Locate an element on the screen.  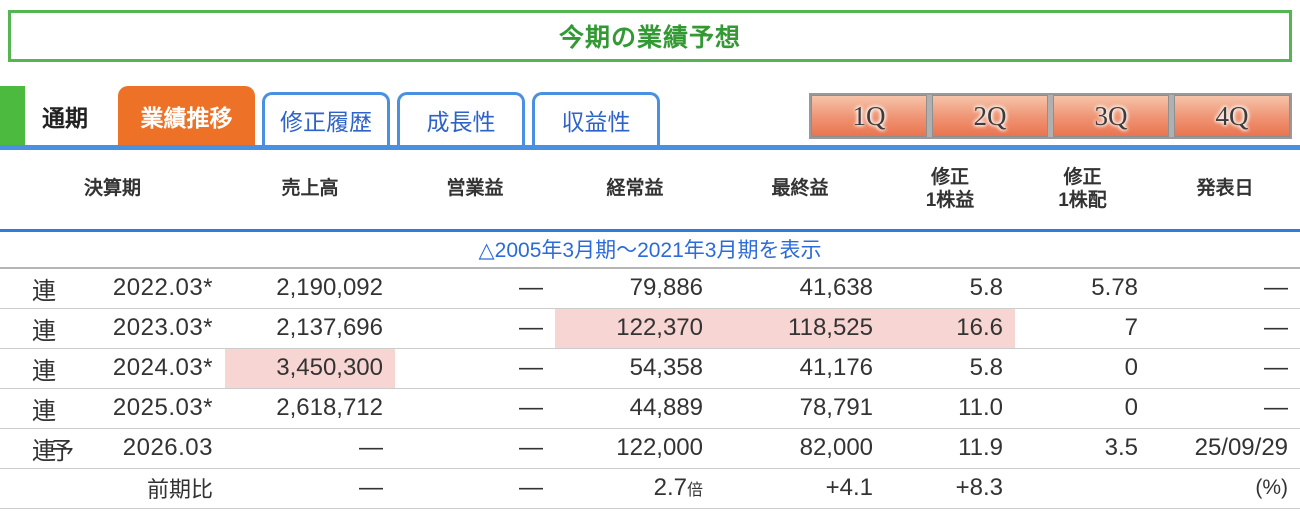
forecast-marker: 予 is located at coordinates (62, 451).